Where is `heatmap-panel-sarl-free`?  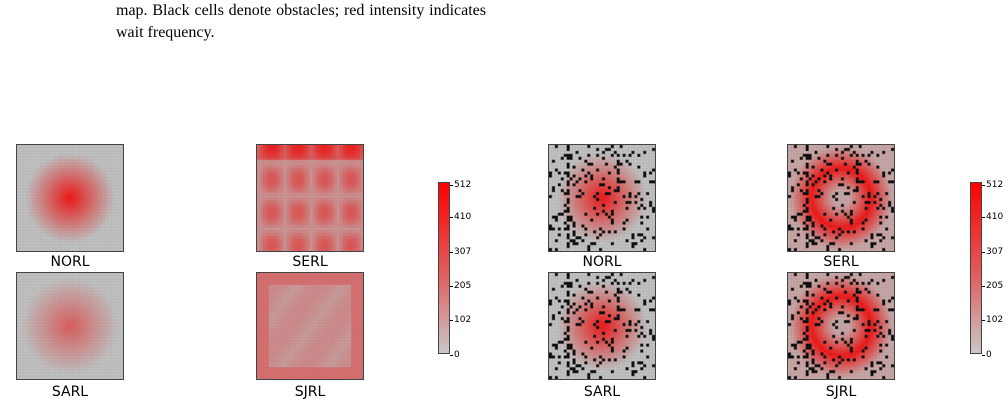 heatmap-panel-sarl-free is located at coordinates (70, 326).